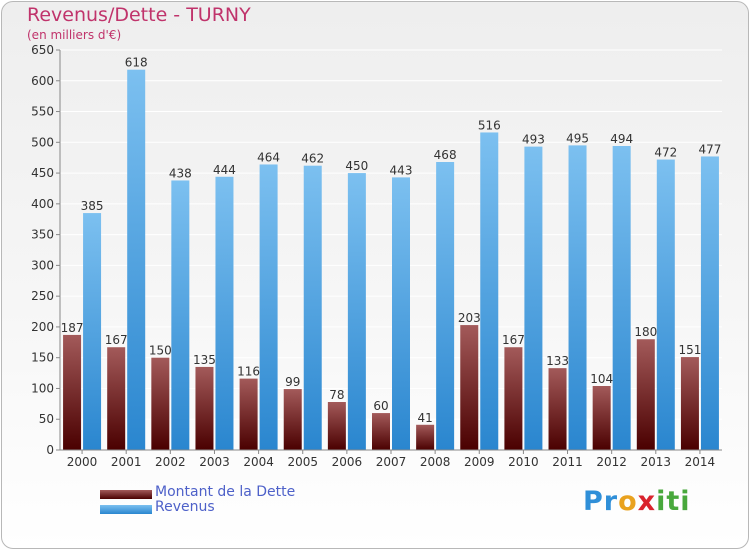 This screenshot has height=550, width=750. What do you see at coordinates (489, 291) in the screenshot?
I see `bar-revenue-2009` at bounding box center [489, 291].